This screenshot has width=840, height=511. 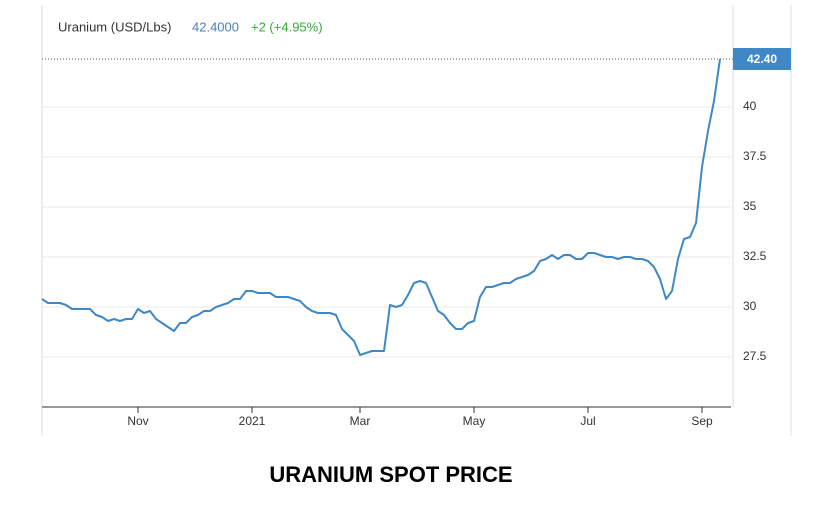 What do you see at coordinates (360, 421) in the screenshot?
I see `x-tick-label: Mar` at bounding box center [360, 421].